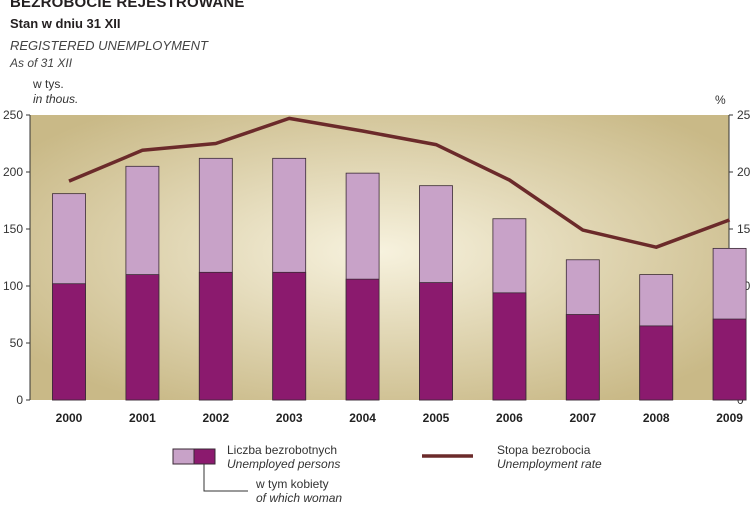 The image size is (755, 505). Describe the element at coordinates (400, 418) in the screenshot. I see `x-axis: 2000 2001 2002 2003 2004 2005 2006 2007 2008 2009` at that location.